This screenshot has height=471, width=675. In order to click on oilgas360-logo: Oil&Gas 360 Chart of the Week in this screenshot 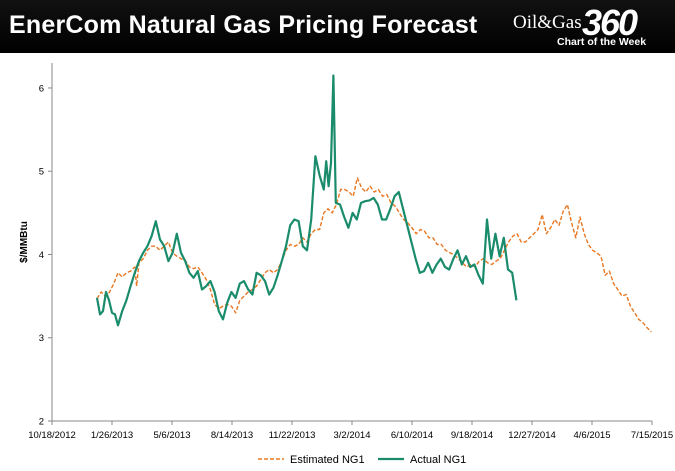, I will do `click(588, 26)`.